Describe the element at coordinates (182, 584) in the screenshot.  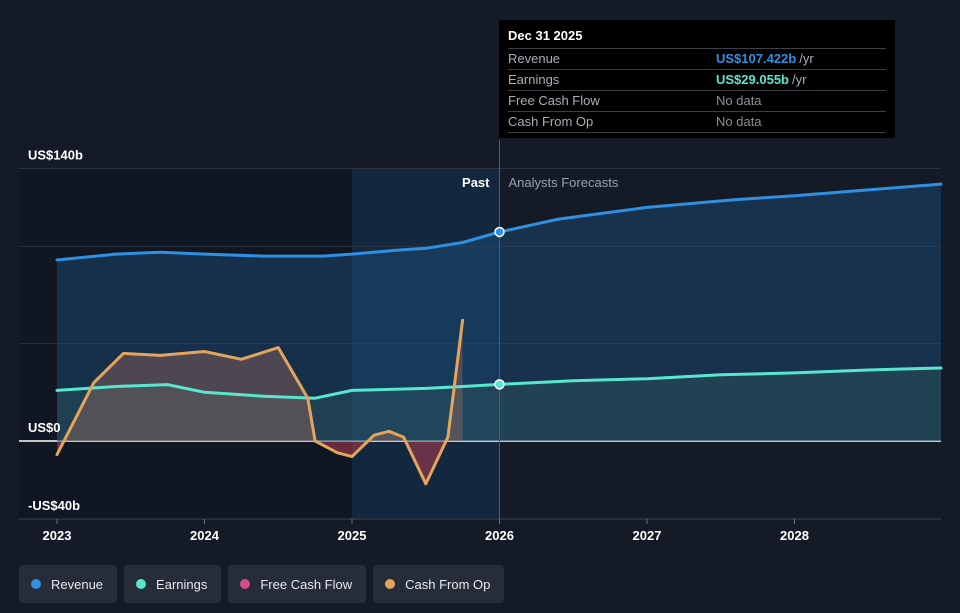
I see `legend-label: Earnings` at that location.